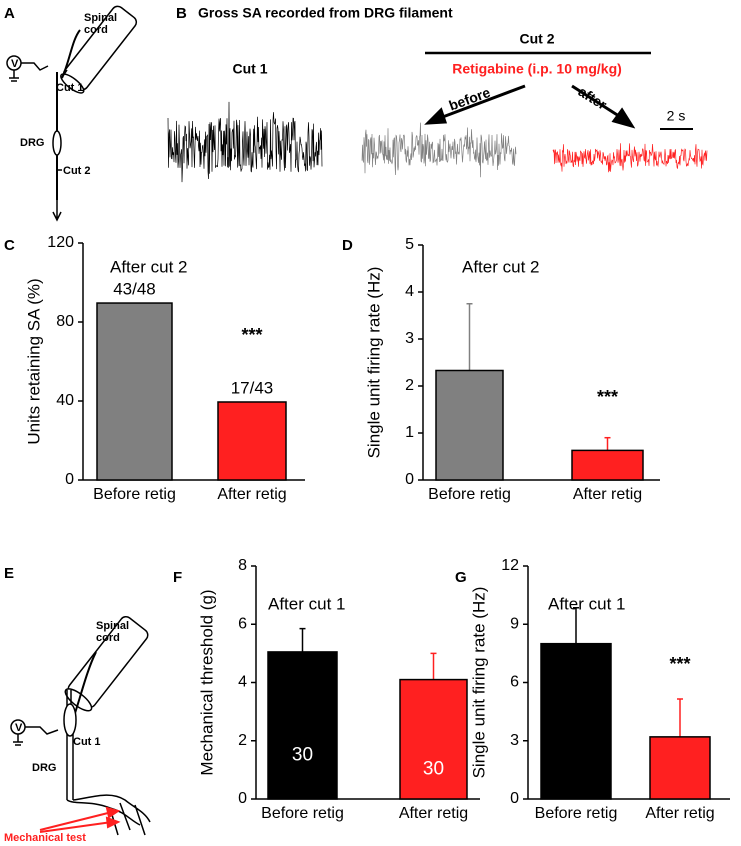  Describe the element at coordinates (80, 724) in the screenshot. I see `diagram-e` at that location.